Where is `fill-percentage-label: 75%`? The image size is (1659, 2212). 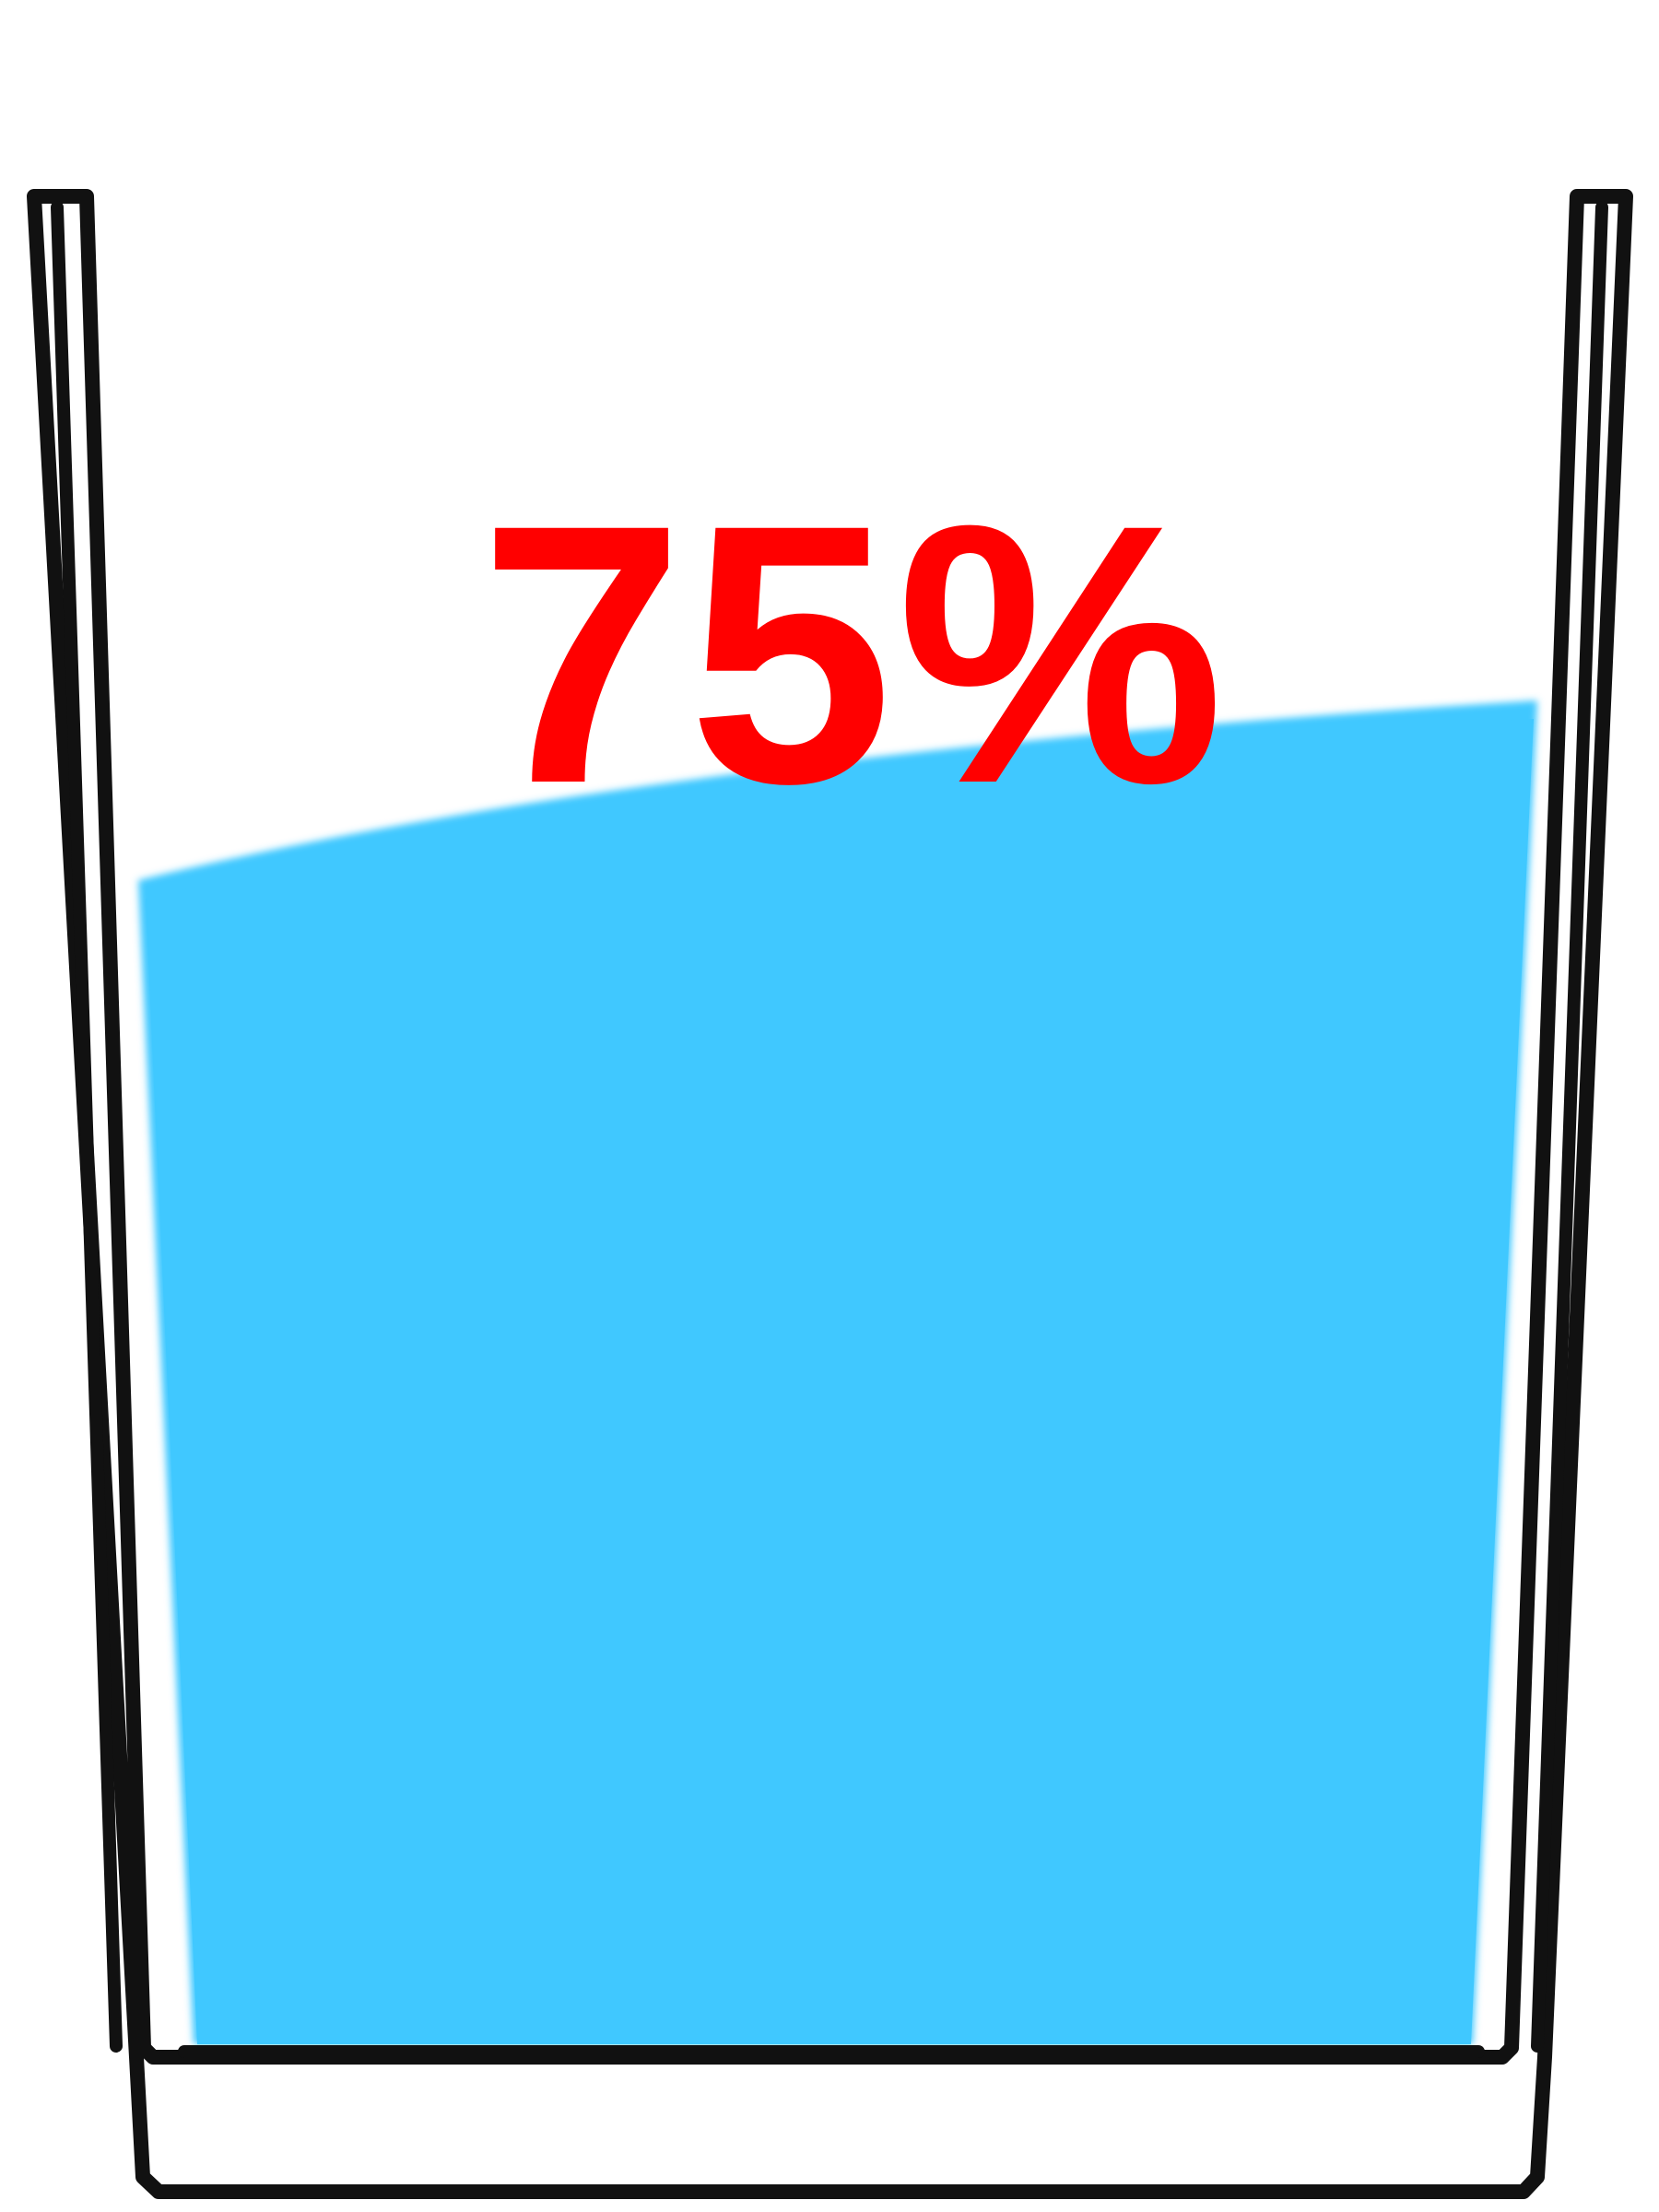 fill-percentage-label: 75% is located at coordinates (854, 654).